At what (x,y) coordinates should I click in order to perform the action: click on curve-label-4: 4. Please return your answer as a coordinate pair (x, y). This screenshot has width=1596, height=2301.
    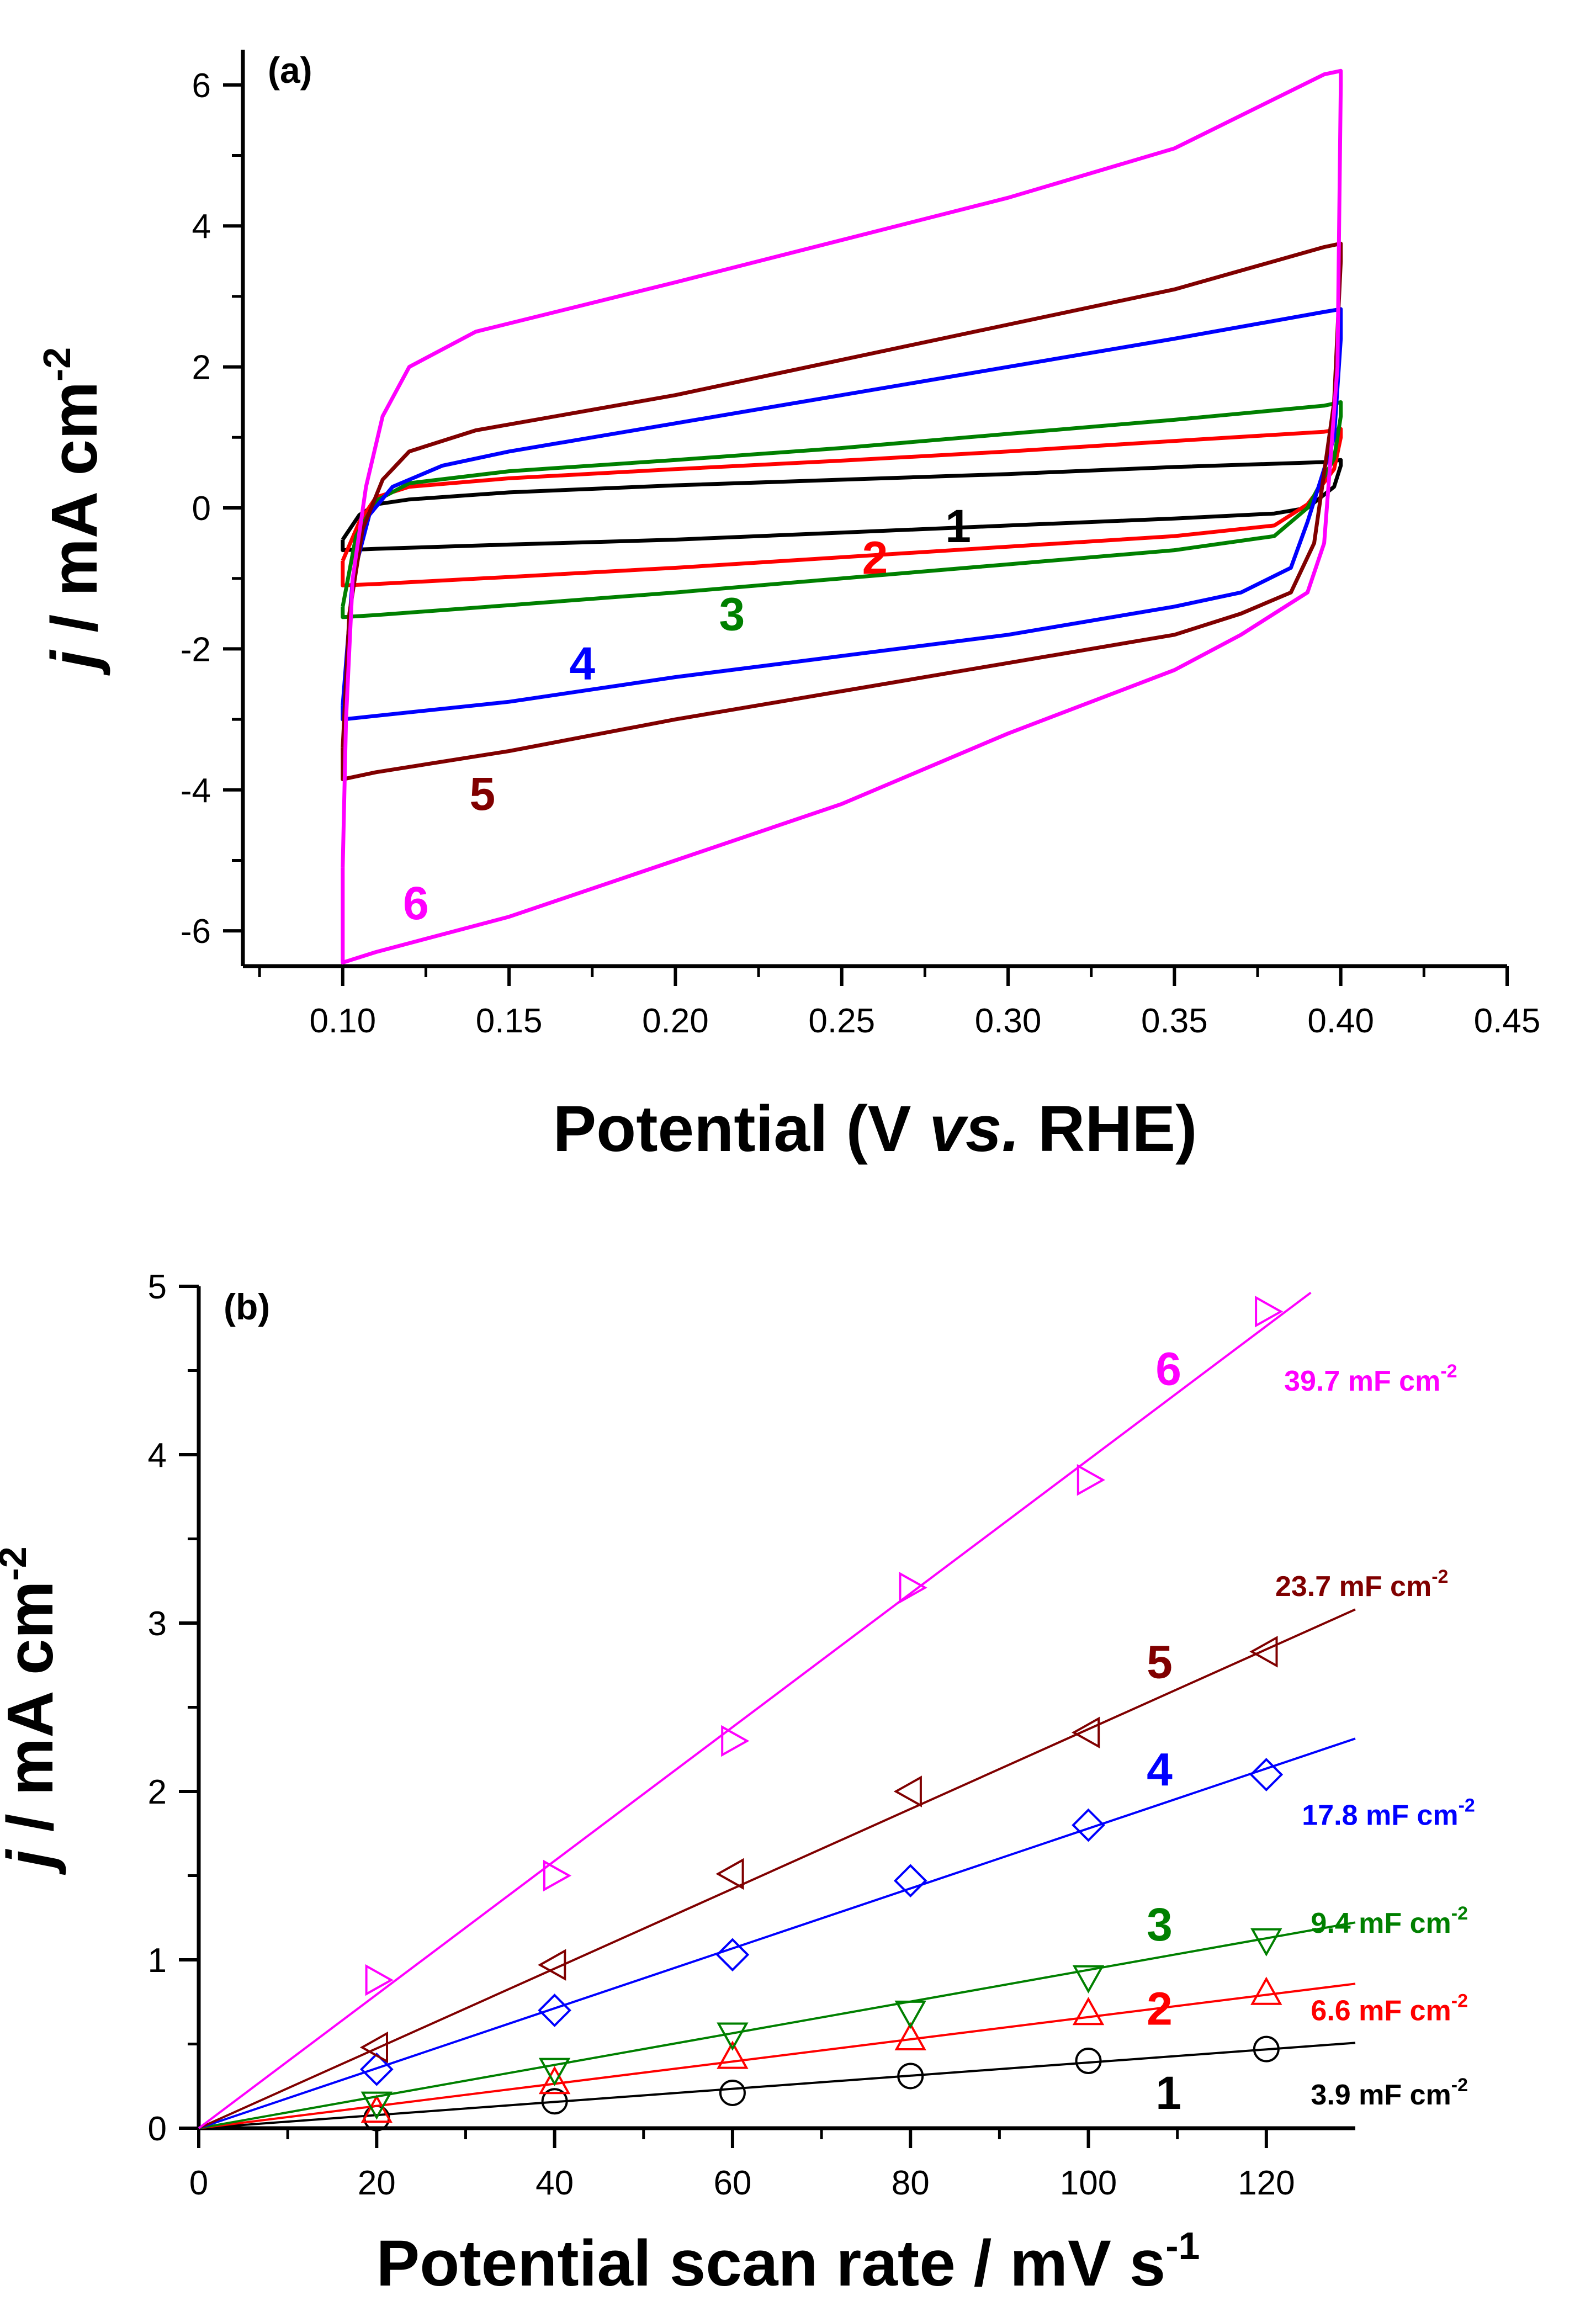
    Looking at the image, I should click on (582, 664).